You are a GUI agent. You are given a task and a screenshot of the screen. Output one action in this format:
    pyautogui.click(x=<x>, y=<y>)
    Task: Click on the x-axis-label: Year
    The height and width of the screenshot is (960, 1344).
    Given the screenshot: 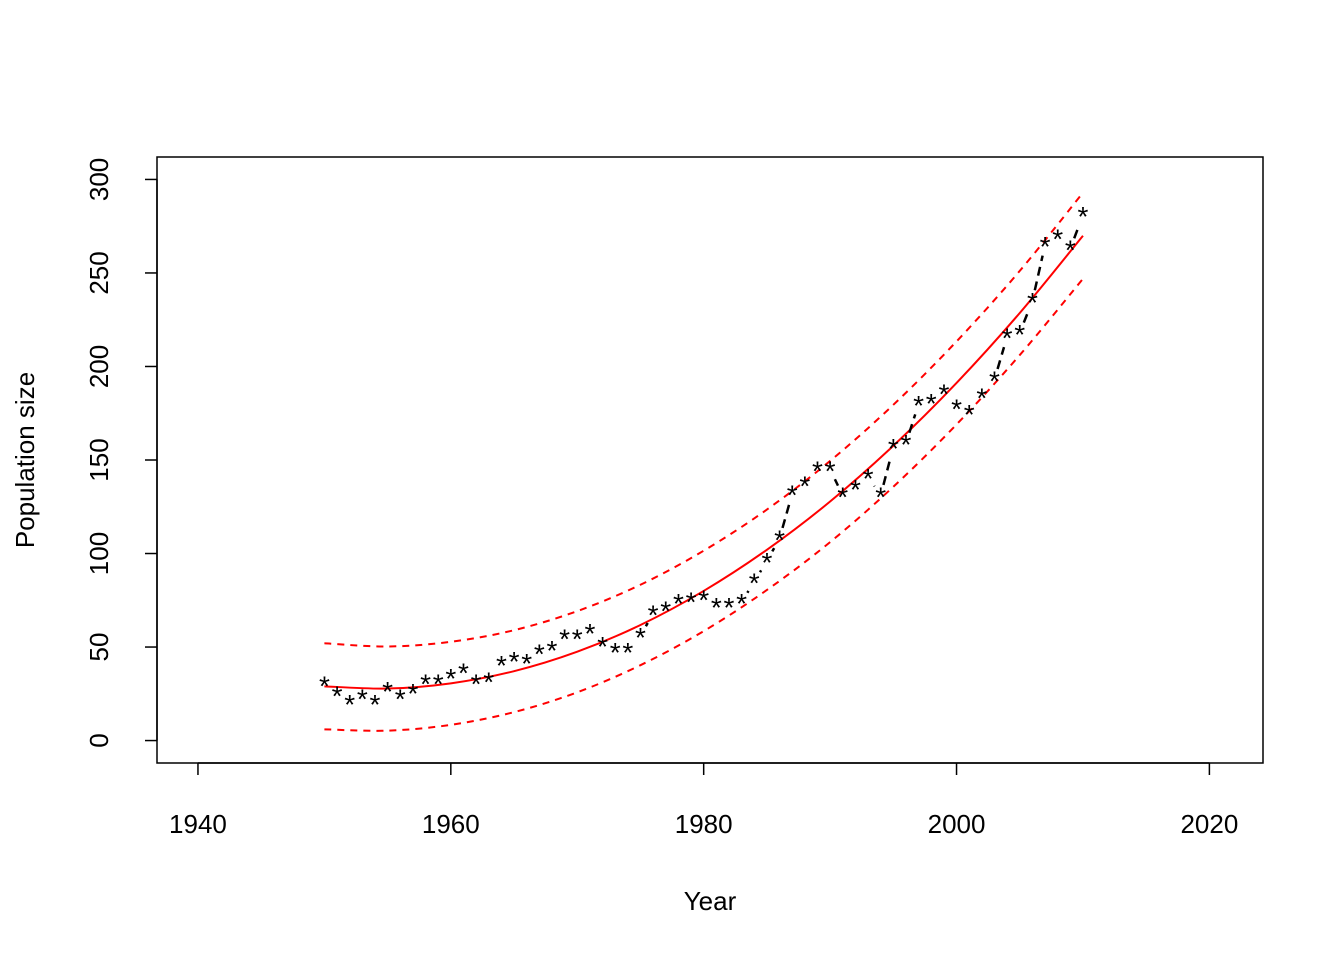 What is the action you would take?
    pyautogui.click(x=710, y=901)
    